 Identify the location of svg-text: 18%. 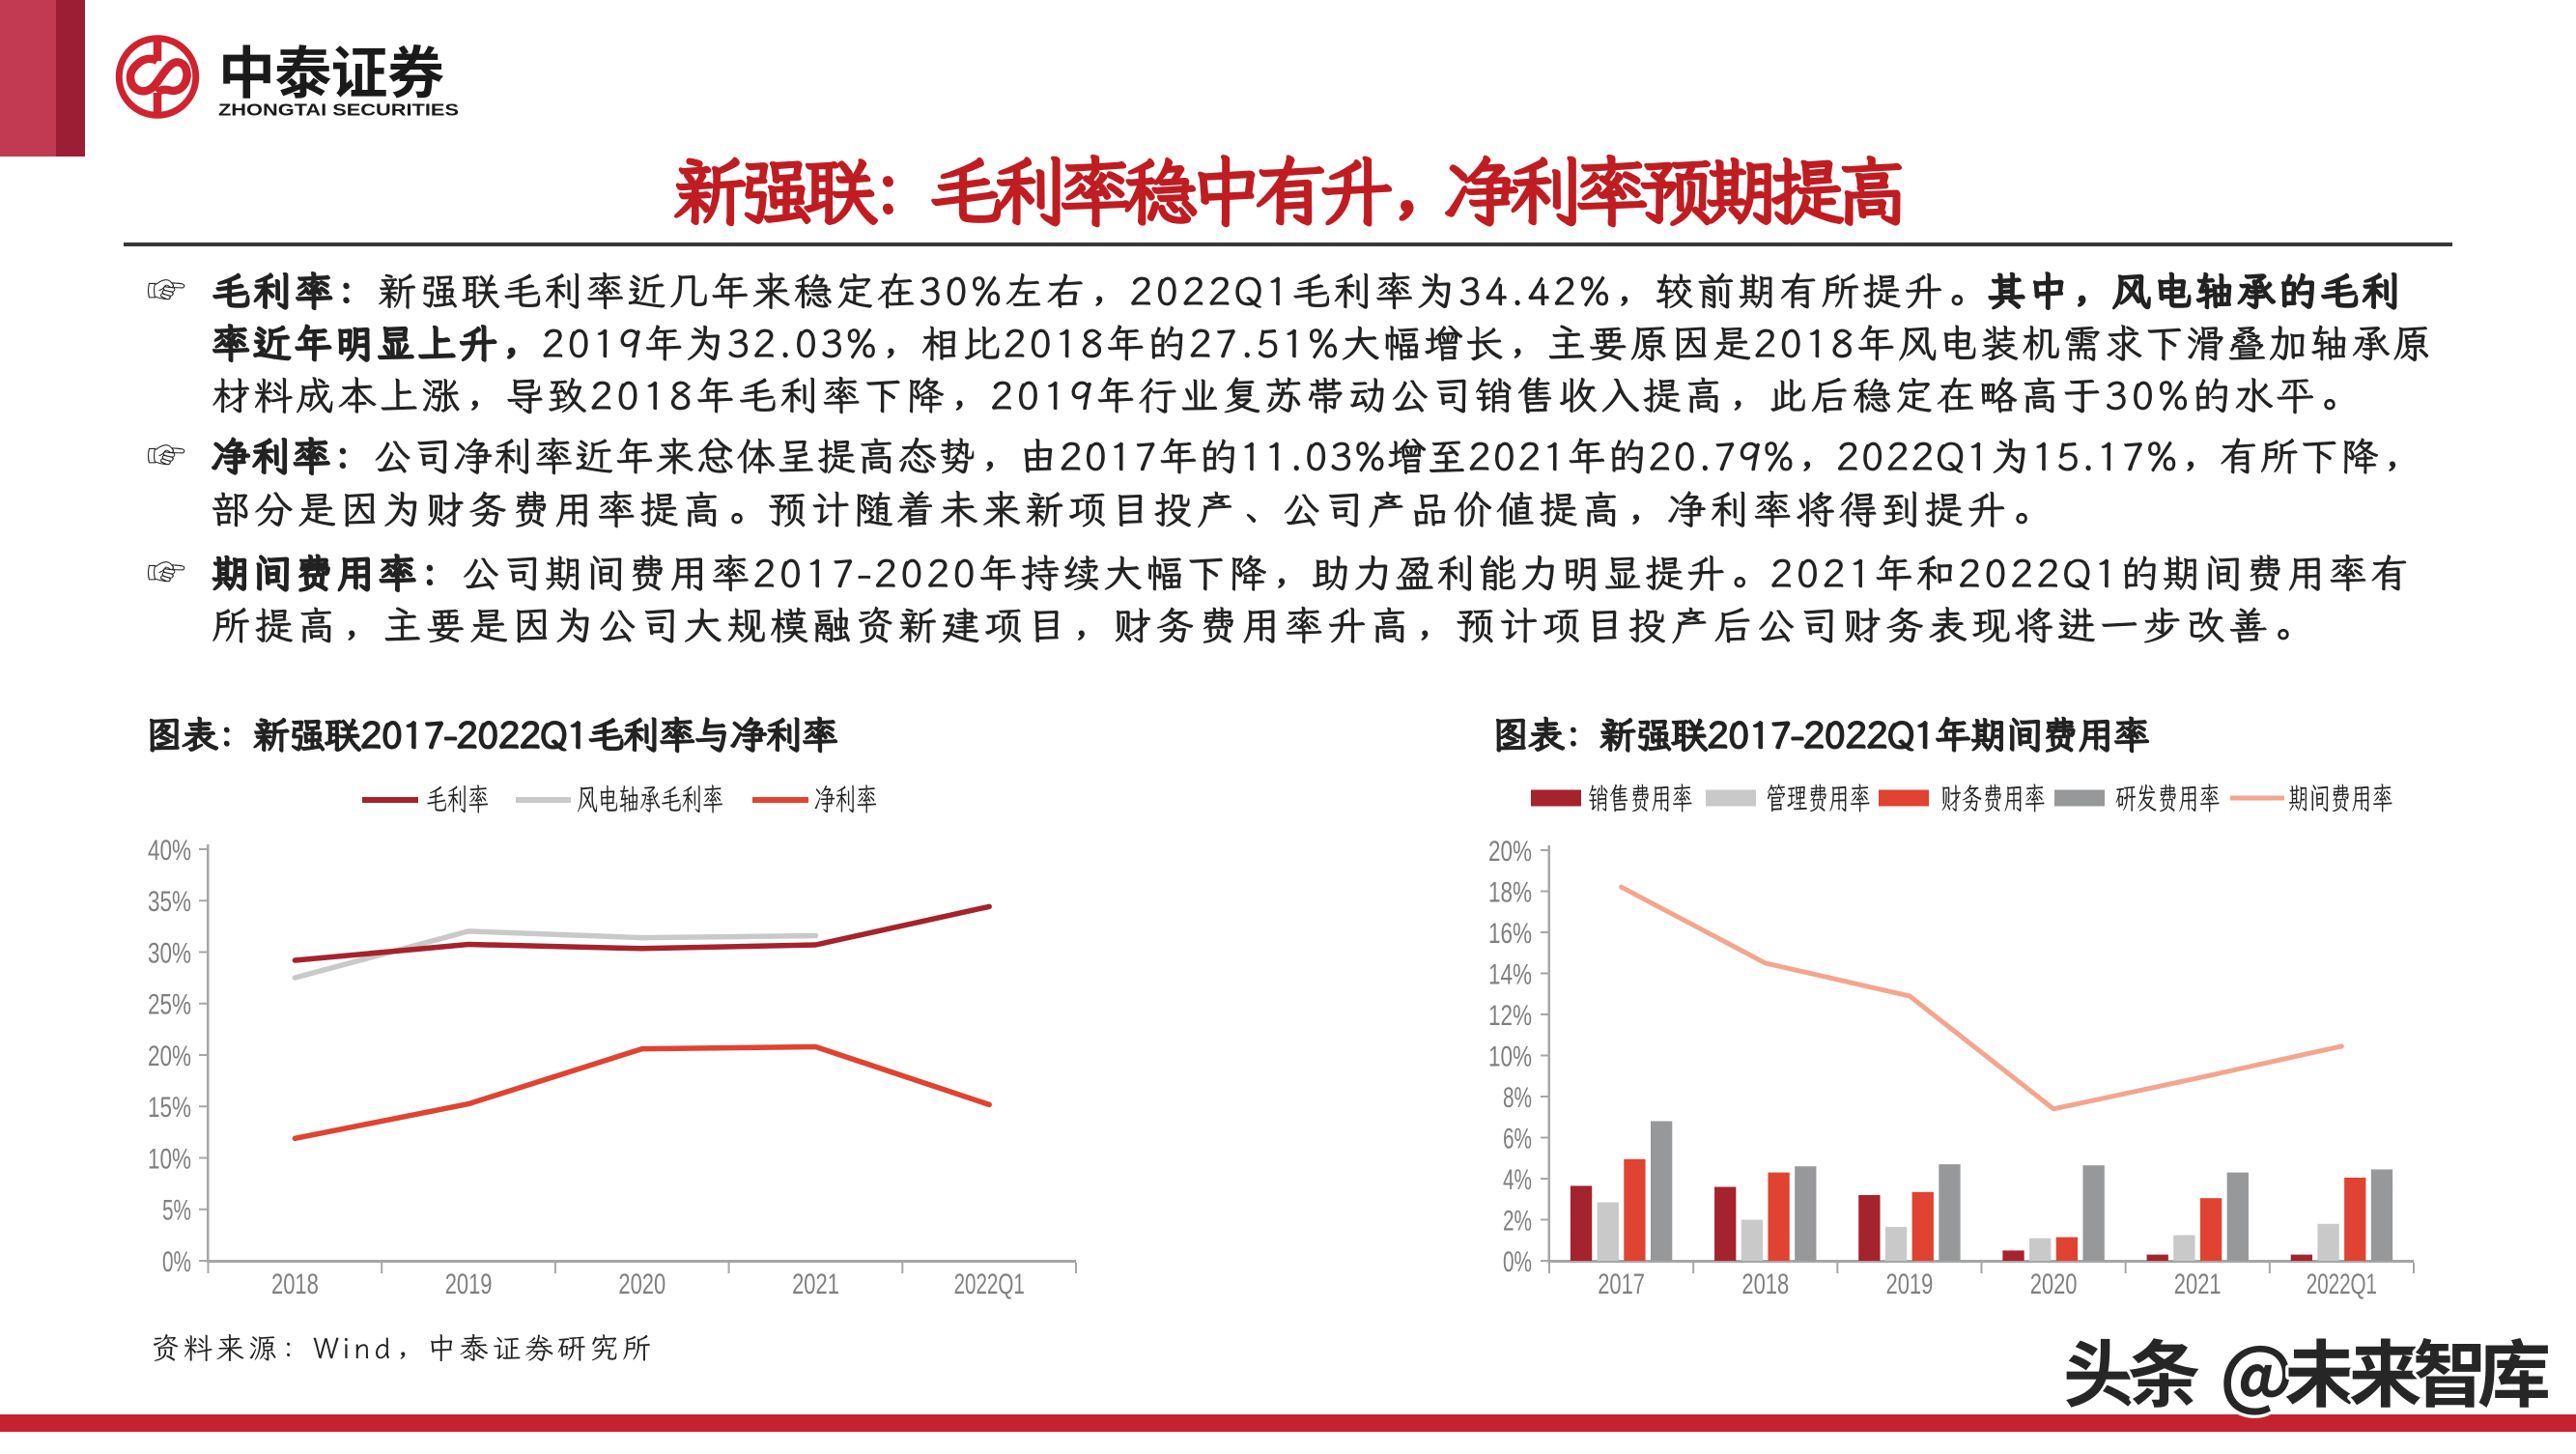
(1510, 892).